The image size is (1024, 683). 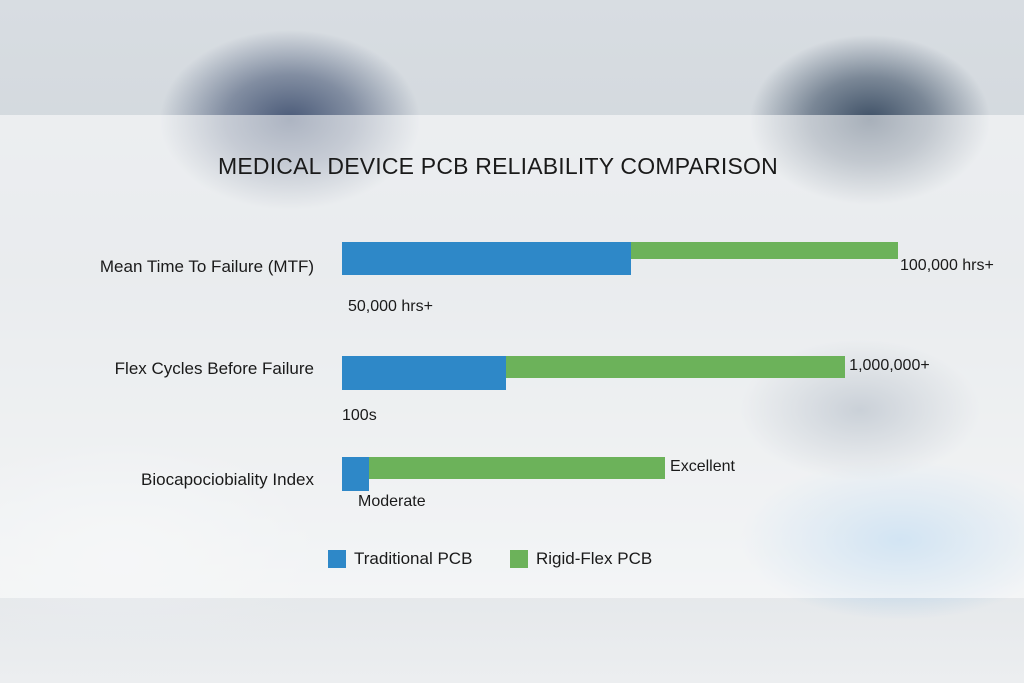 I want to click on legend-swatch-rigid-flex, so click(x=519, y=559).